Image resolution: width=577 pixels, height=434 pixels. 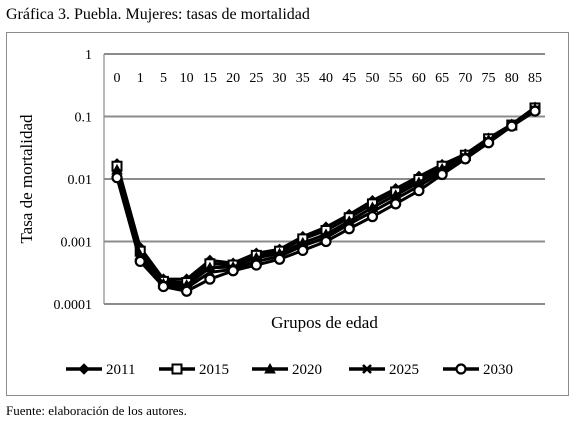 What do you see at coordinates (307, 370) in the screenshot?
I see `legend-label: 2020` at bounding box center [307, 370].